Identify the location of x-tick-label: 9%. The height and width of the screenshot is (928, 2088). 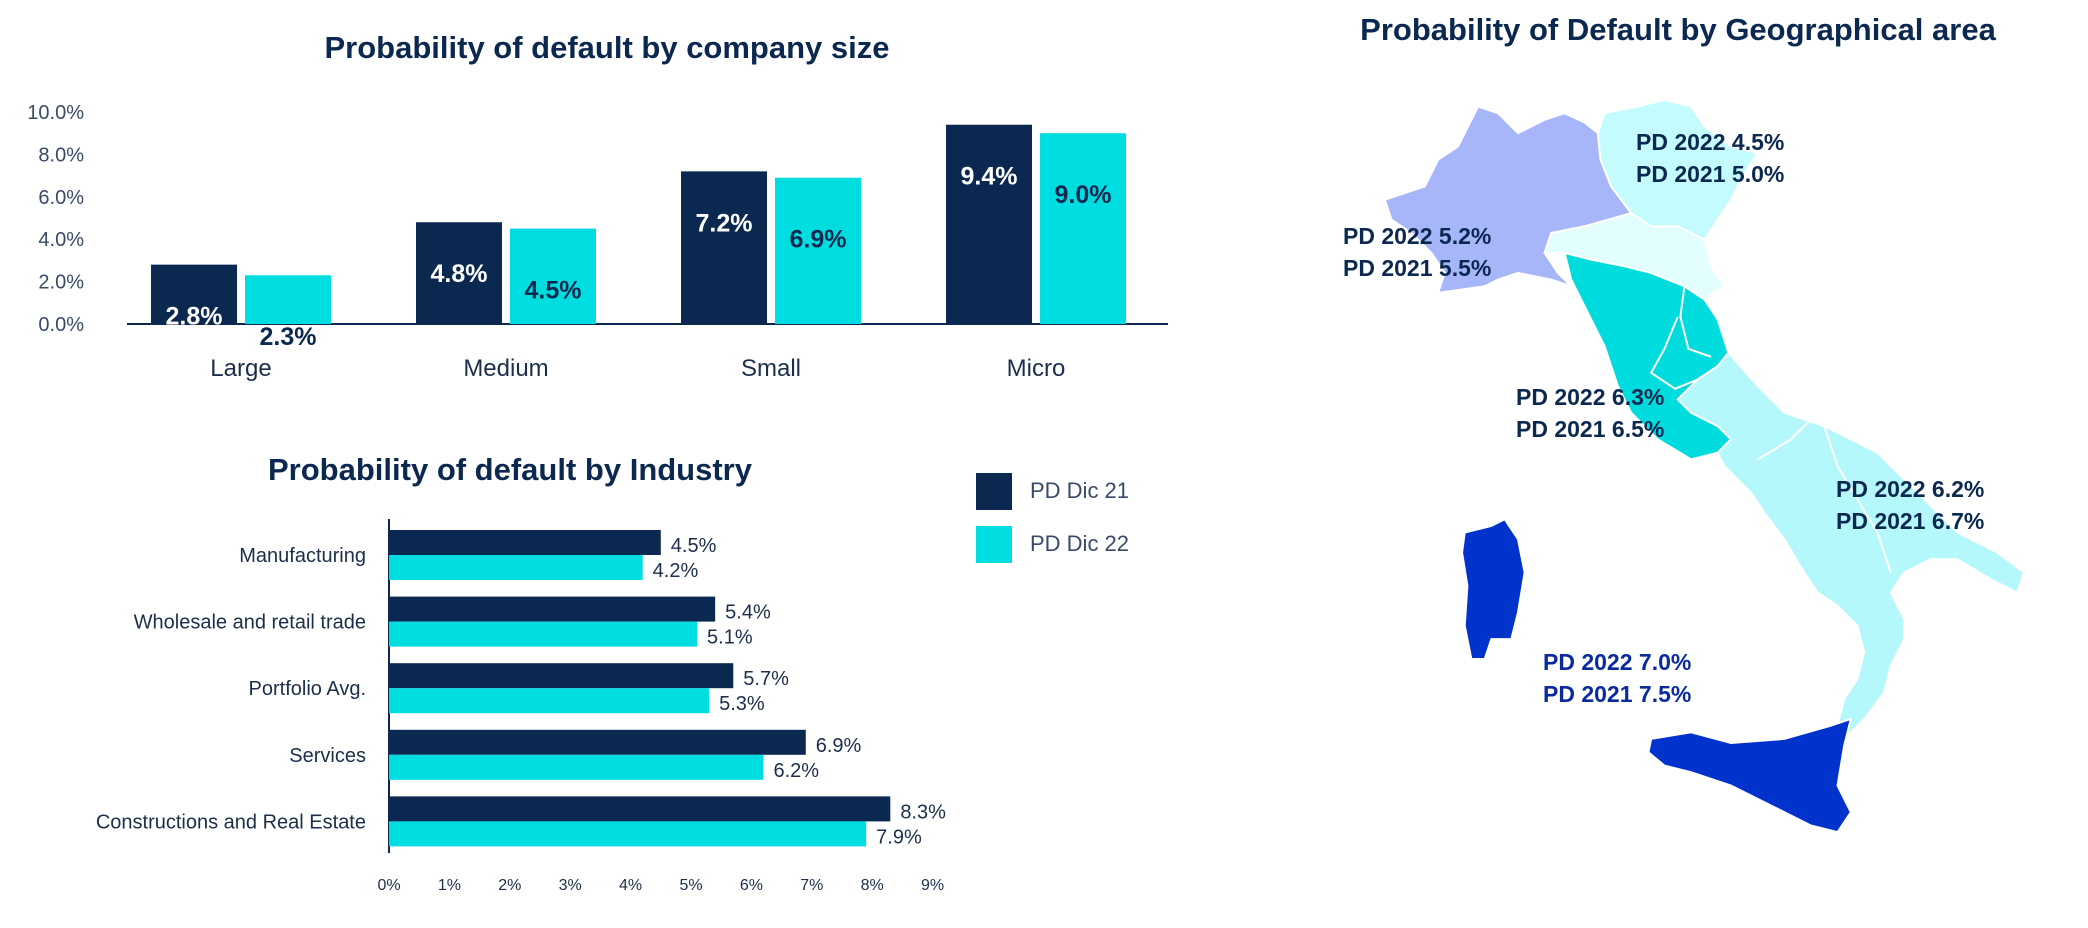
(932, 885).